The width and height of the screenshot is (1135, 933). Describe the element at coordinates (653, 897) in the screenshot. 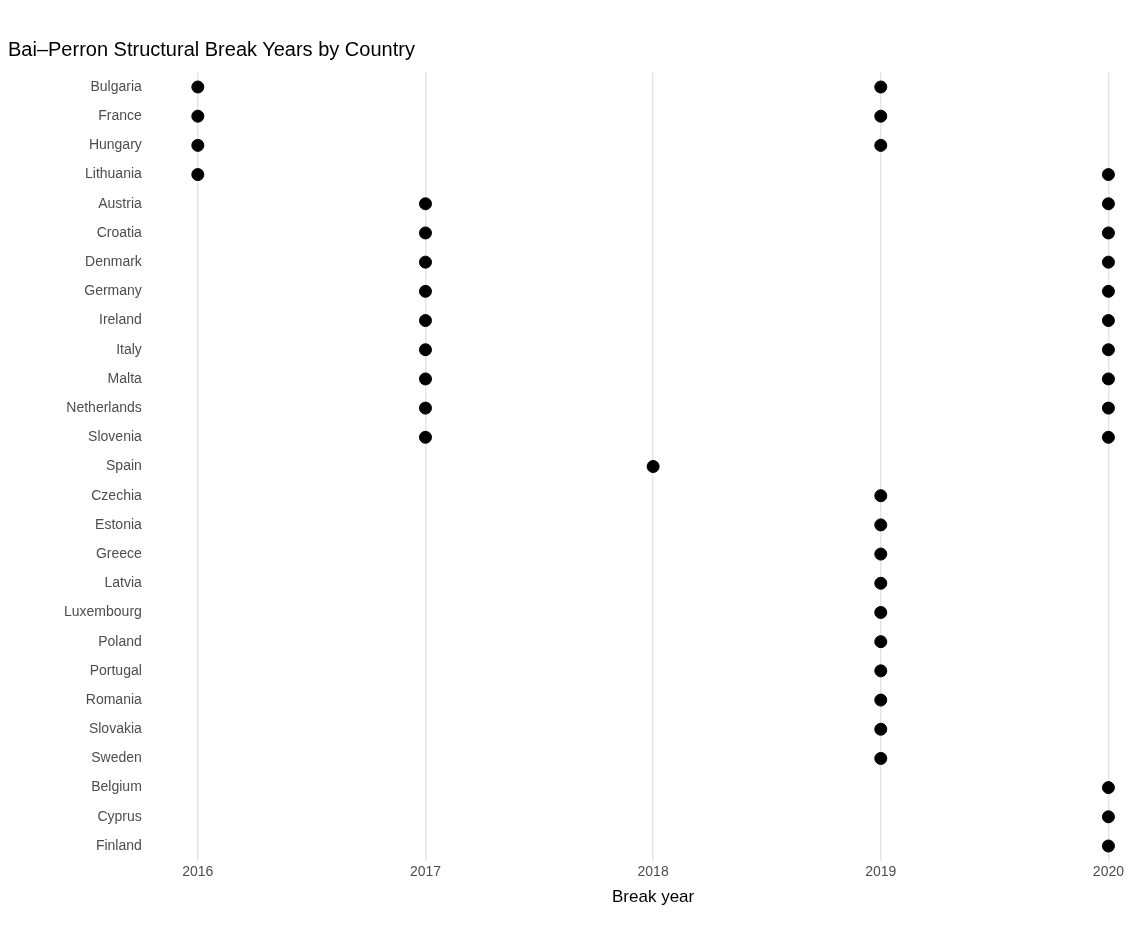

I see `x-axis-title: Break year` at that location.